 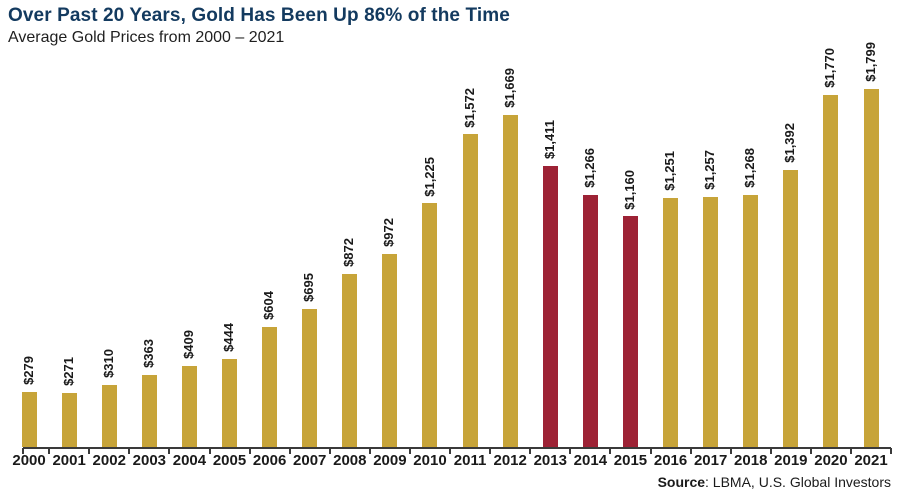 What do you see at coordinates (310, 377) in the screenshot?
I see `bar-2007` at bounding box center [310, 377].